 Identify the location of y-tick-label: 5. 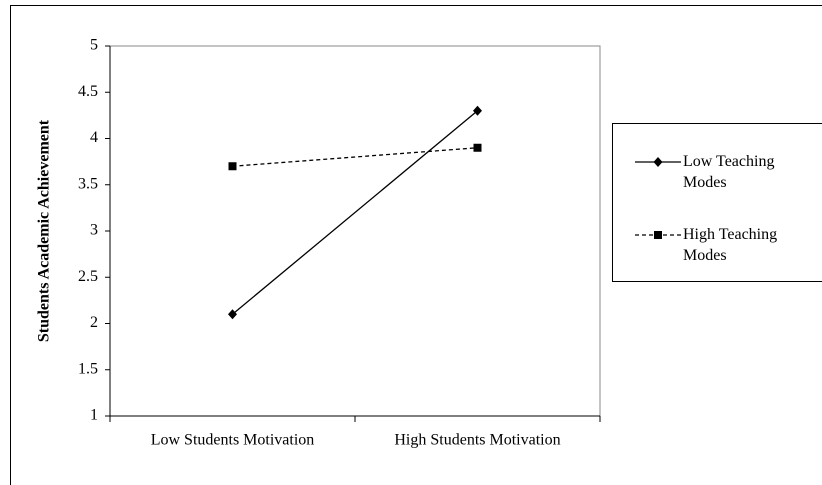
(94, 45).